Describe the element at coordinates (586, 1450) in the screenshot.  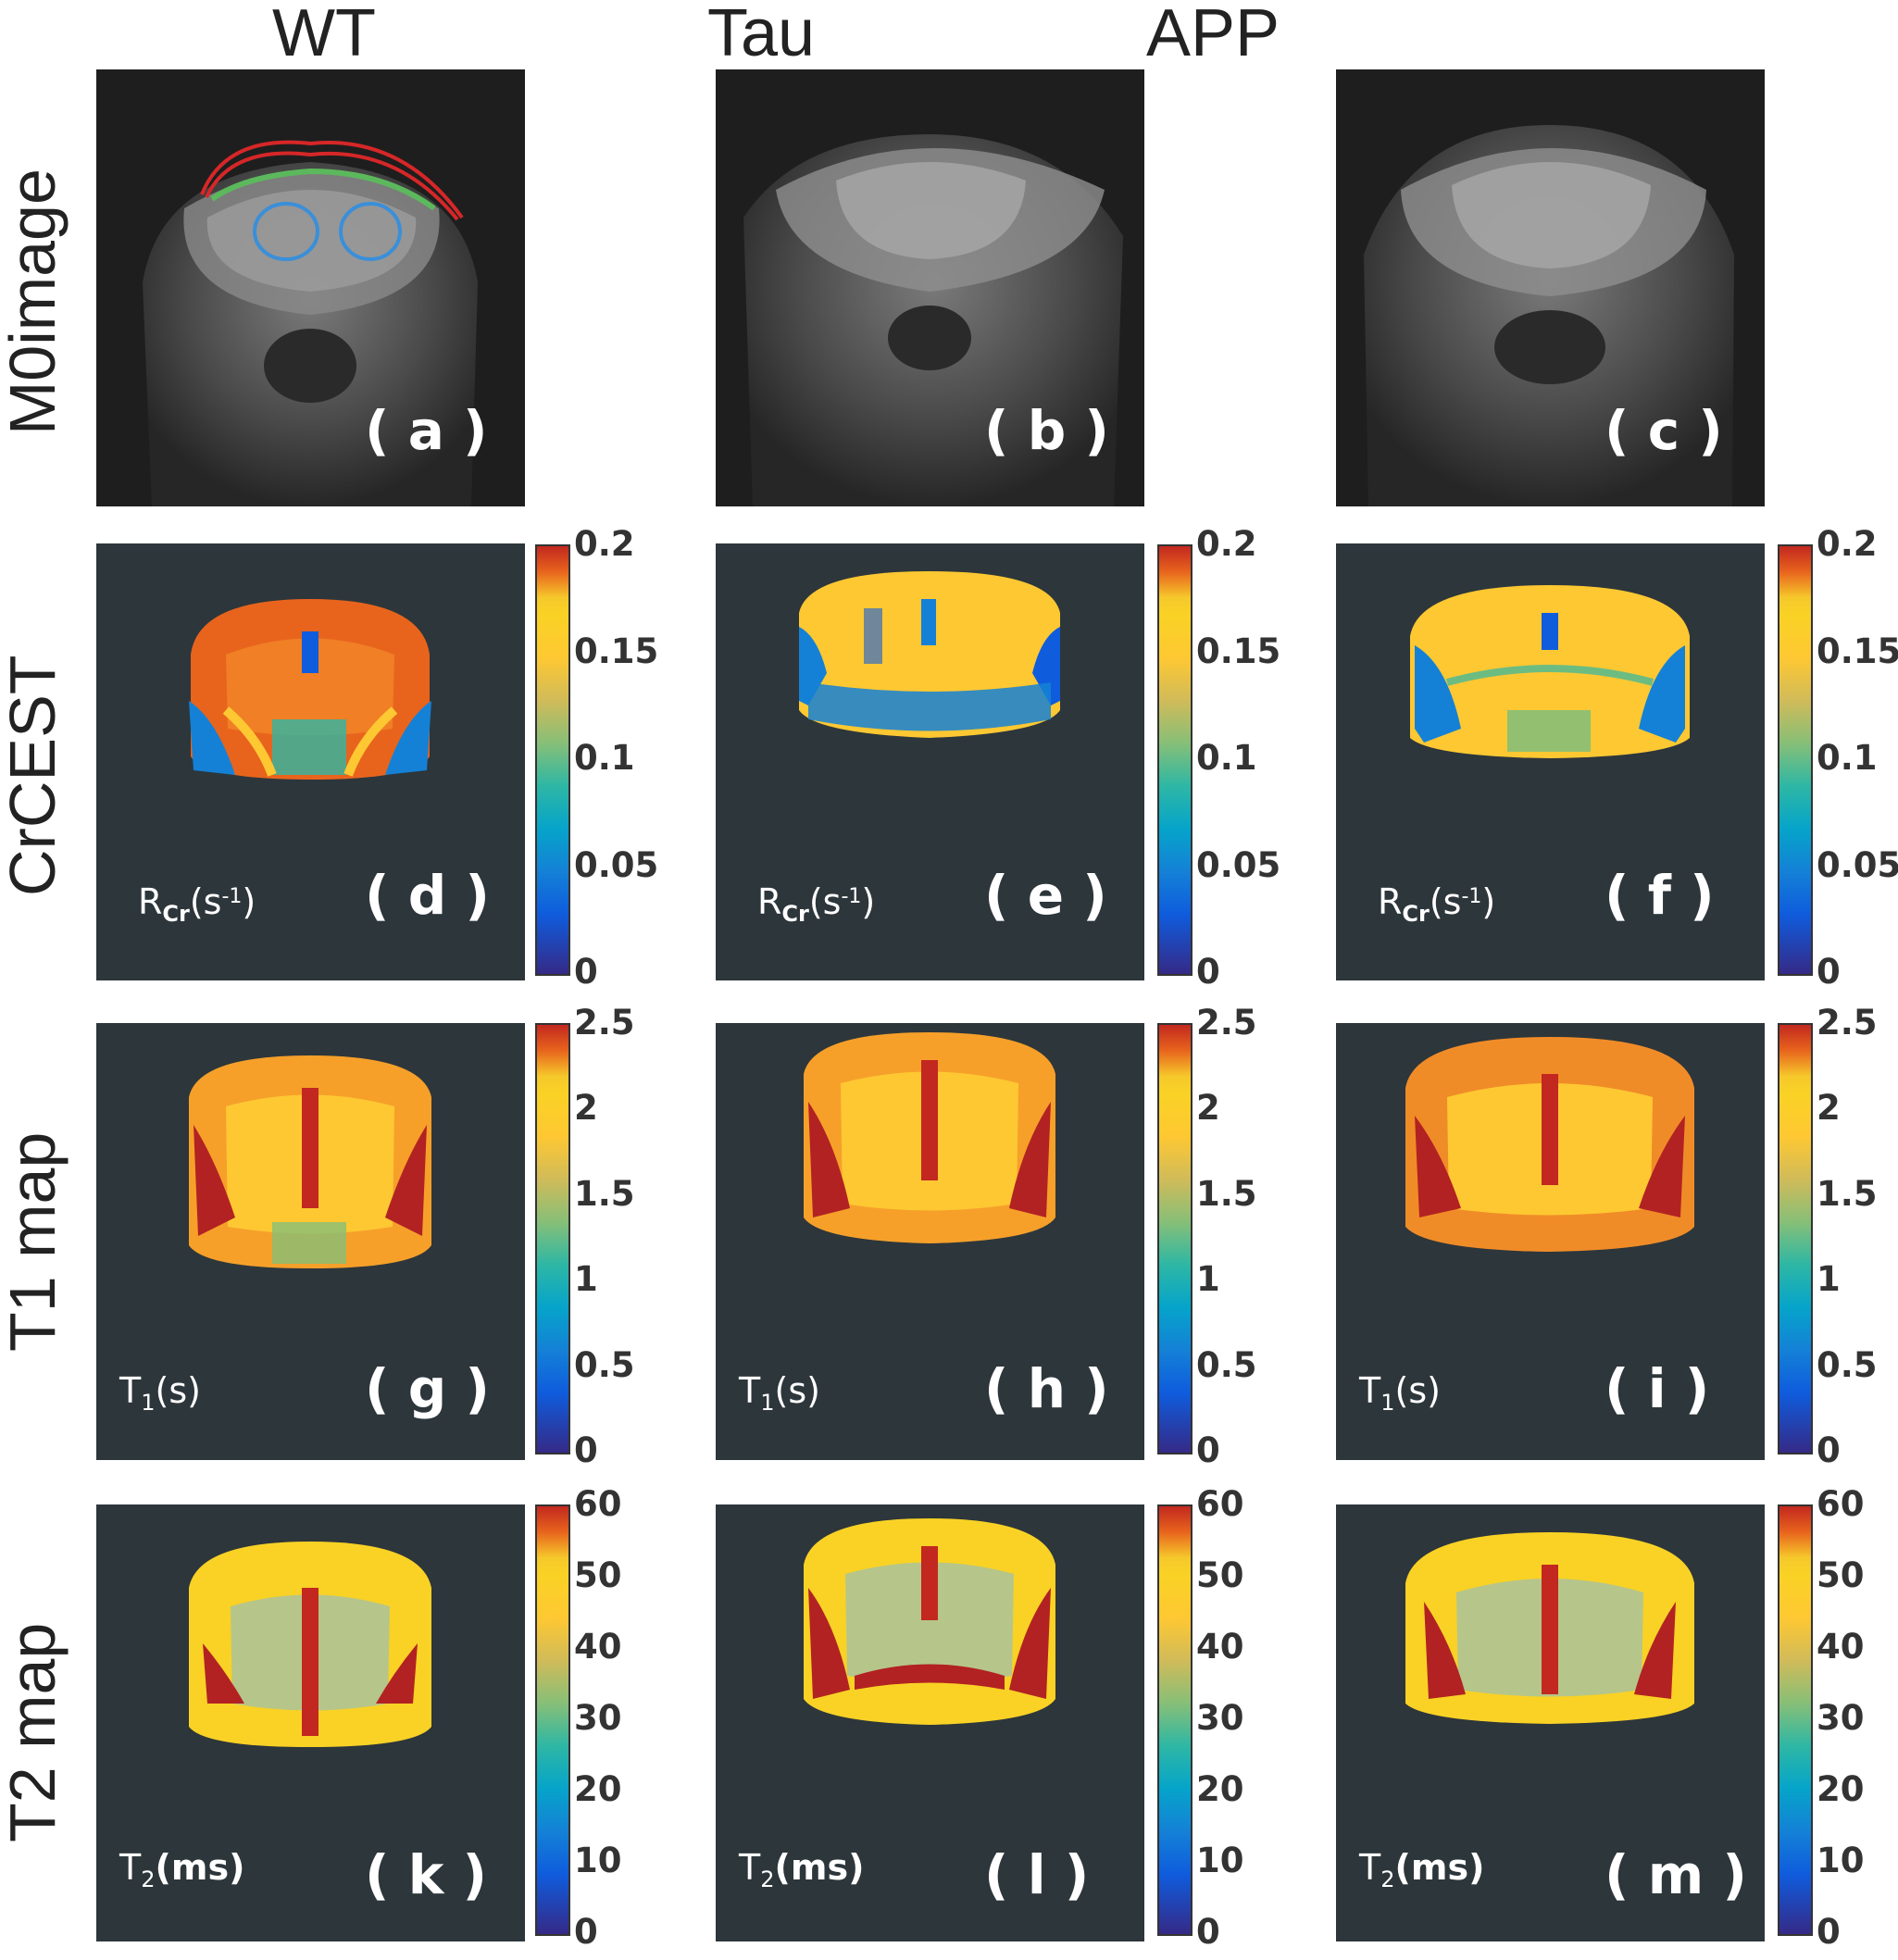
I see `colorbar-tick-t1-wt: 0` at that location.